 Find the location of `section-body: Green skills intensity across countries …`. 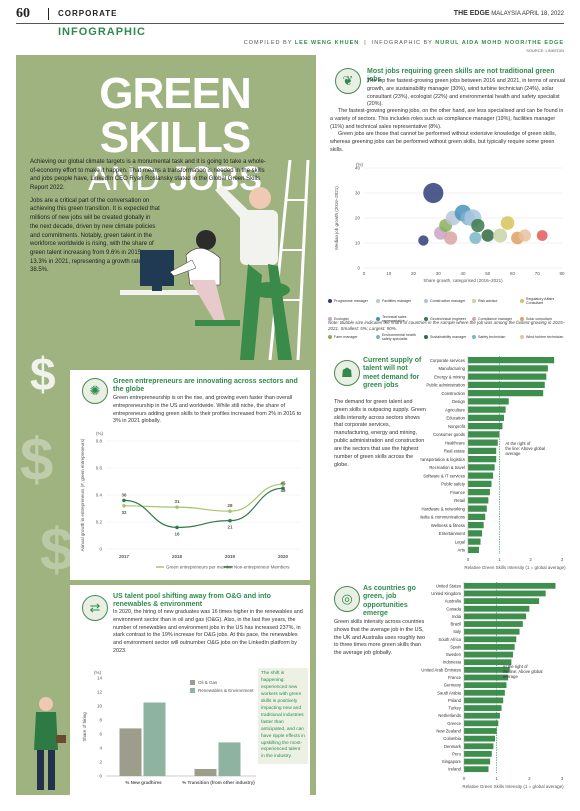

section-body: Green skills intensity across countries … is located at coordinates (380, 638).